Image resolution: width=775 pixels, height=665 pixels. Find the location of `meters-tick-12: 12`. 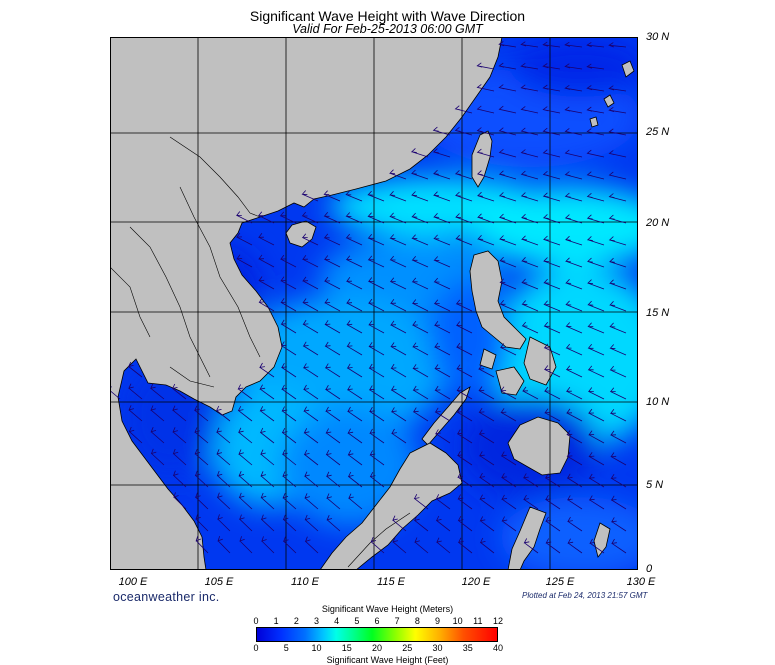

meters-tick-12: 12 is located at coordinates (498, 621).